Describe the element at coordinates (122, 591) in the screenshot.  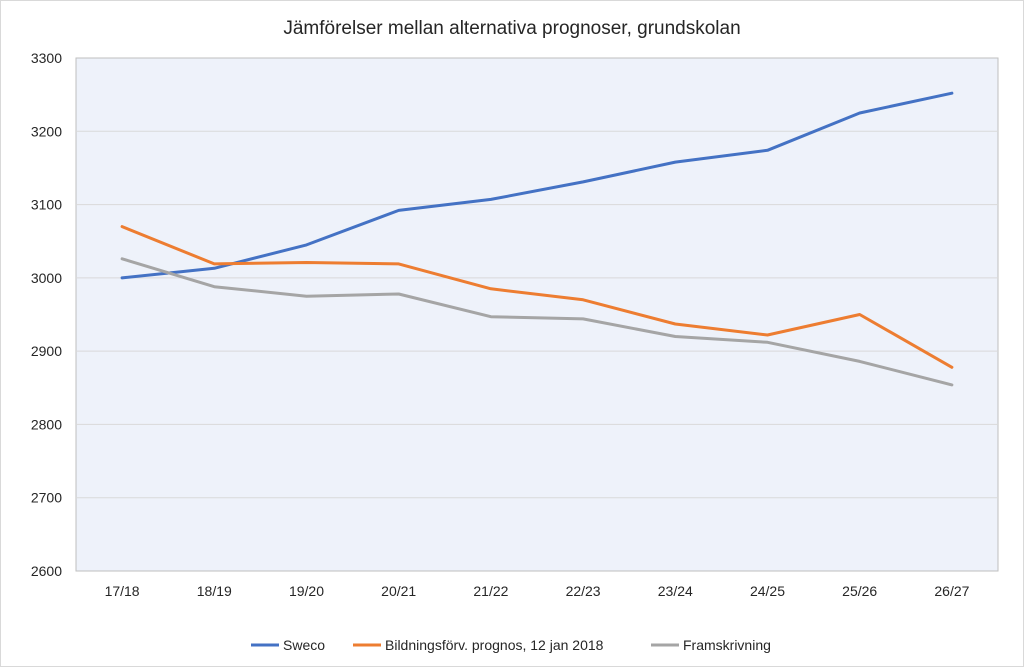
I see `x-tick-label: 17/18` at that location.